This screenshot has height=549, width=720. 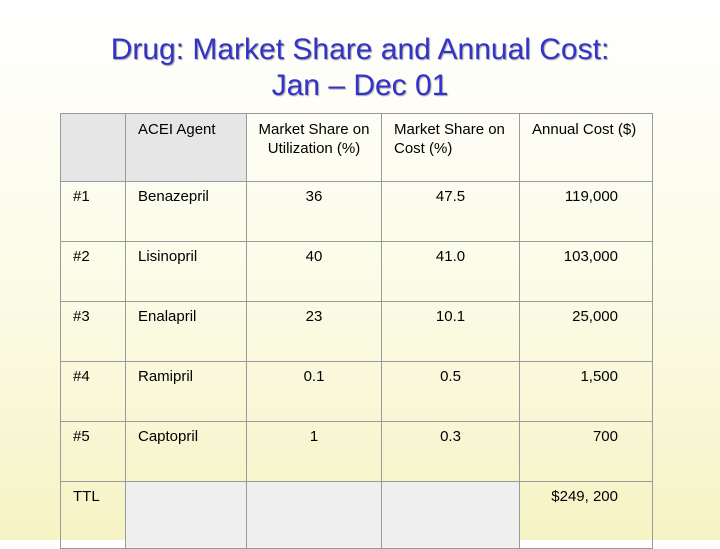 I want to click on header-cell-util: Market Share on Utilization (%), so click(x=314, y=147).